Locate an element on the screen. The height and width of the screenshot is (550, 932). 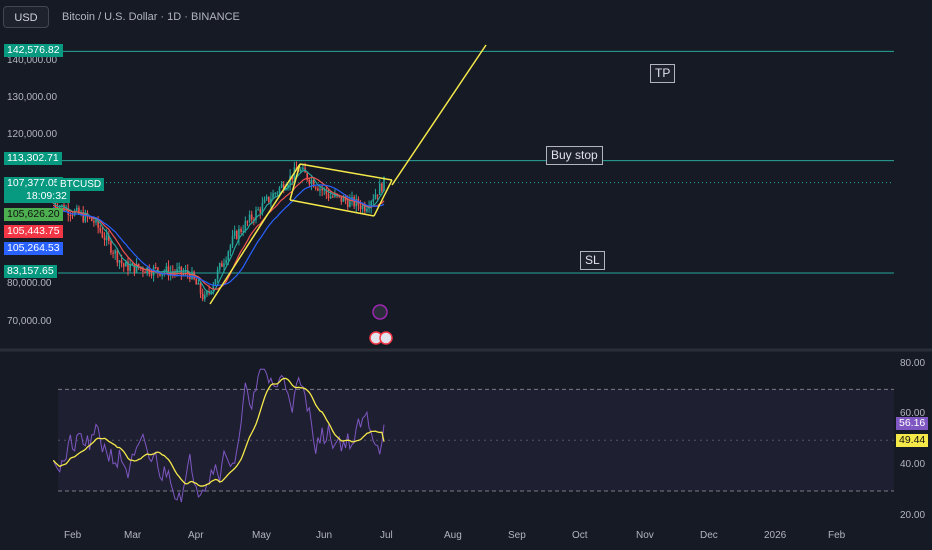
chart-title: Bitcoin / U.S. Dollar · 1D · BINANCE is located at coordinates (151, 17).